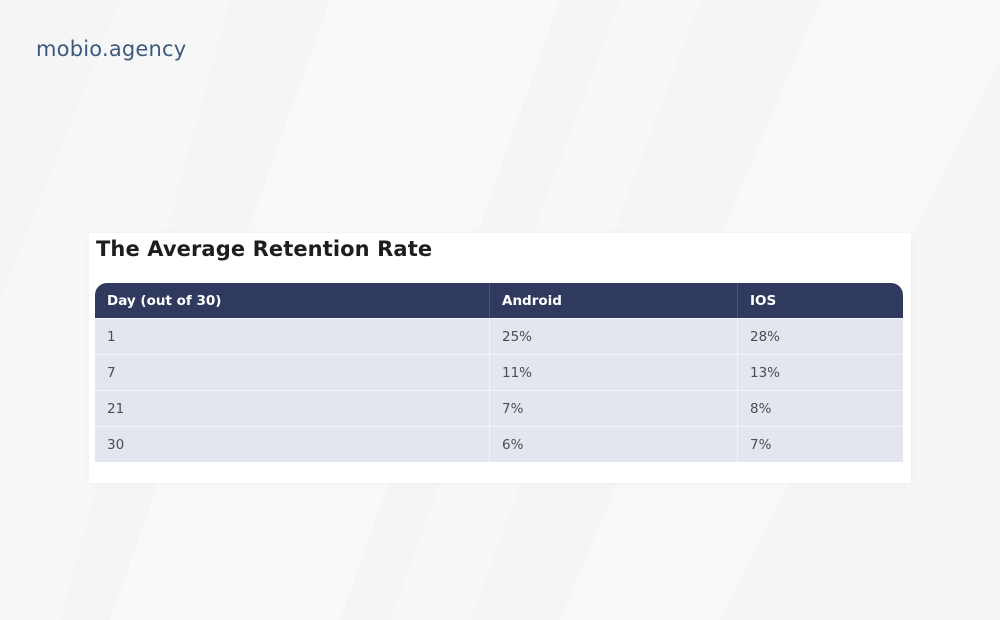  I want to click on cell-android: 25%, so click(614, 336).